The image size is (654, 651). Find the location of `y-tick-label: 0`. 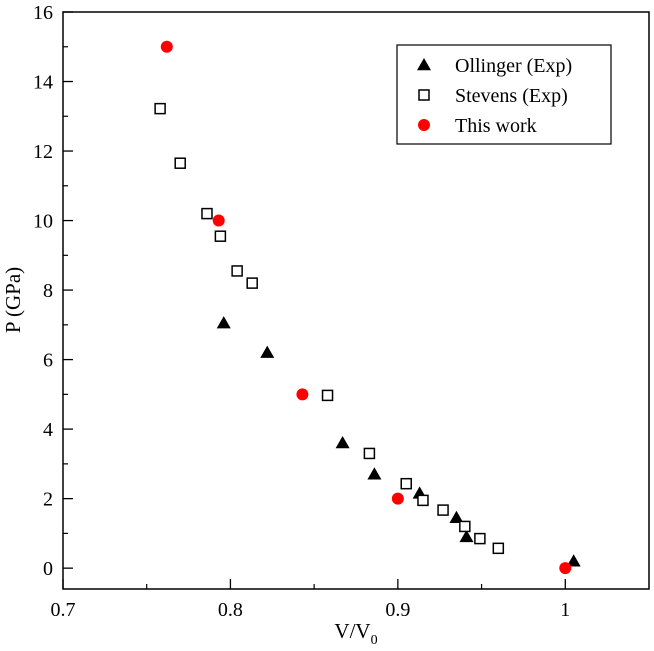

y-tick-label: 0 is located at coordinates (48, 569).